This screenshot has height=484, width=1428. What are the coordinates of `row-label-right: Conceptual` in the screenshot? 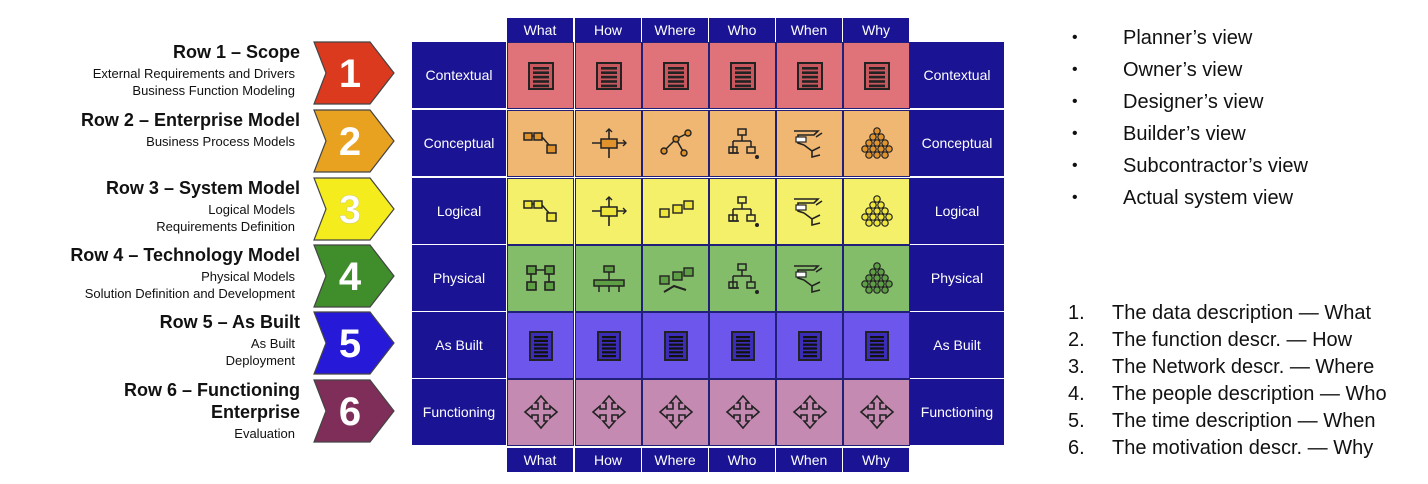 It's located at (957, 143).